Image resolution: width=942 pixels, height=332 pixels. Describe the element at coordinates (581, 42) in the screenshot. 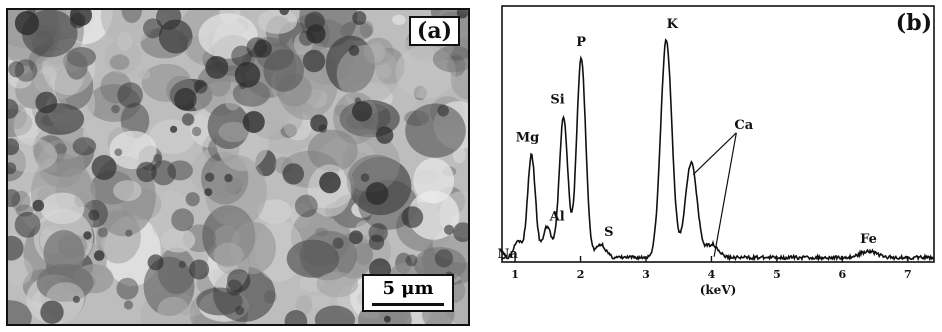

I see `peak-label-p: P` at that location.